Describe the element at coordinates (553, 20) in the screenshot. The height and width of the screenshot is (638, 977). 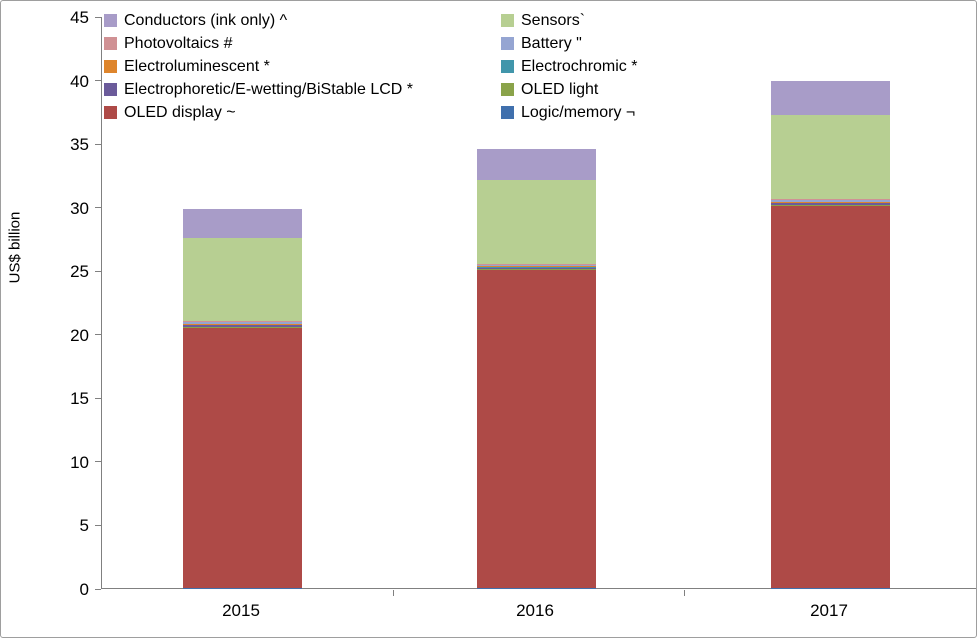
I see `legend-label: Sensors`` at that location.